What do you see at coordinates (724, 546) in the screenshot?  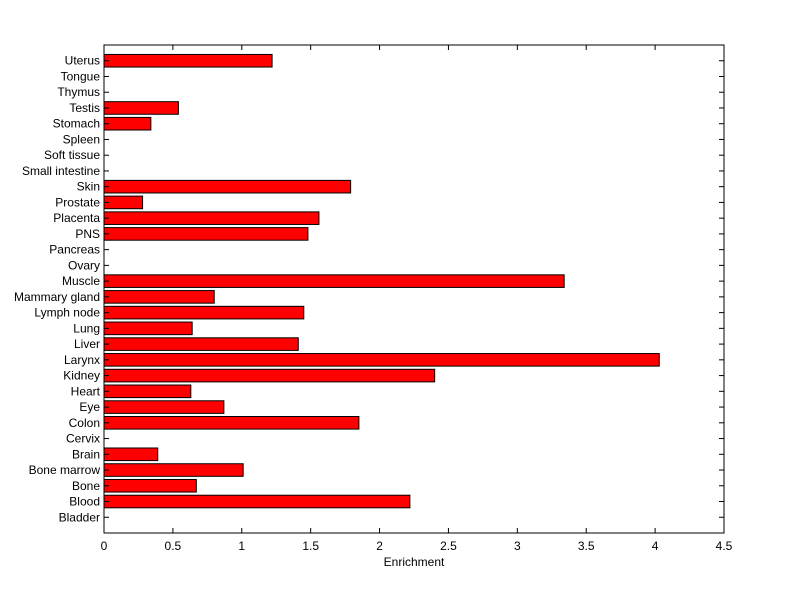 I see `x-tick-label: 4.5` at bounding box center [724, 546].